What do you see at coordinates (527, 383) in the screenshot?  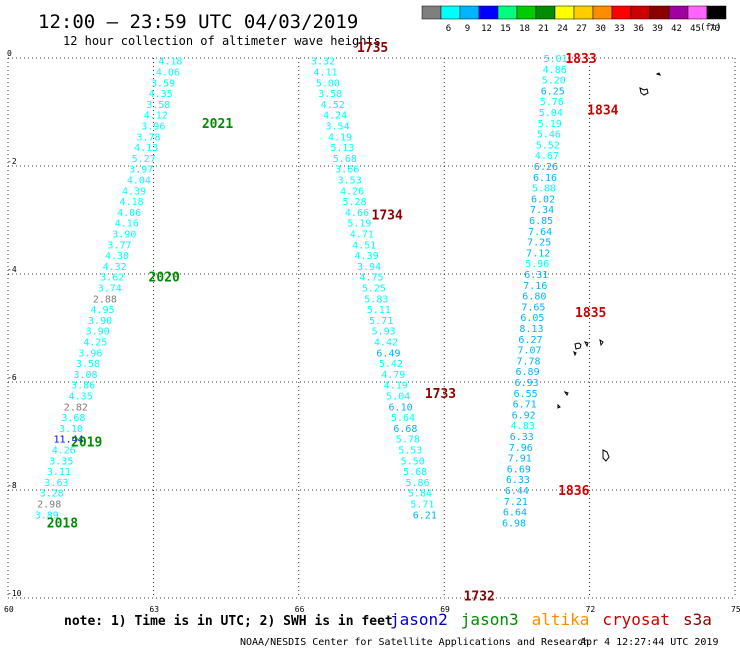 I see `wave-height-value: 6.93` at bounding box center [527, 383].